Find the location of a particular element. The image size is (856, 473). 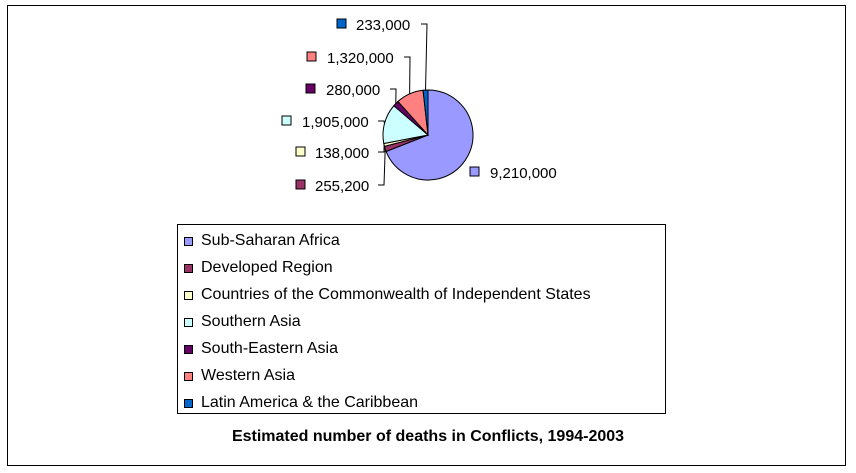

data-label-4: 1,905,000 is located at coordinates (335, 122).